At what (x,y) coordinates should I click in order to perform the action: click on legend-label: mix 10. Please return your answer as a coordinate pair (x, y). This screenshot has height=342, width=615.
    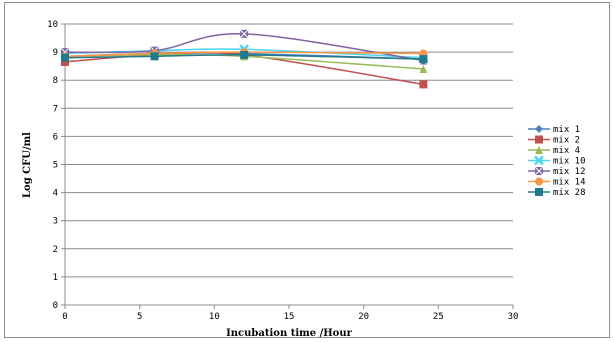
    Looking at the image, I should click on (569, 162).